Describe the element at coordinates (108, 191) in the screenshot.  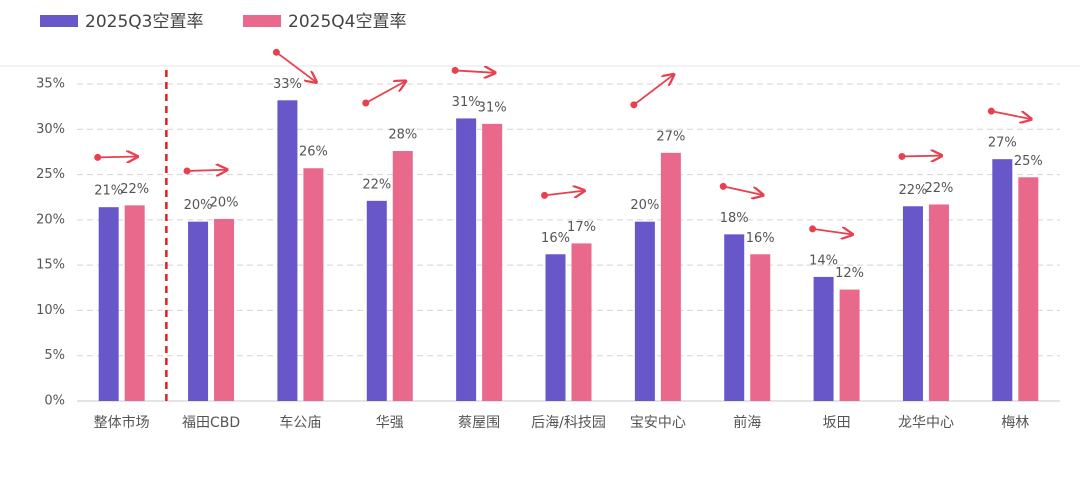
I see `value-label: 21%` at that location.